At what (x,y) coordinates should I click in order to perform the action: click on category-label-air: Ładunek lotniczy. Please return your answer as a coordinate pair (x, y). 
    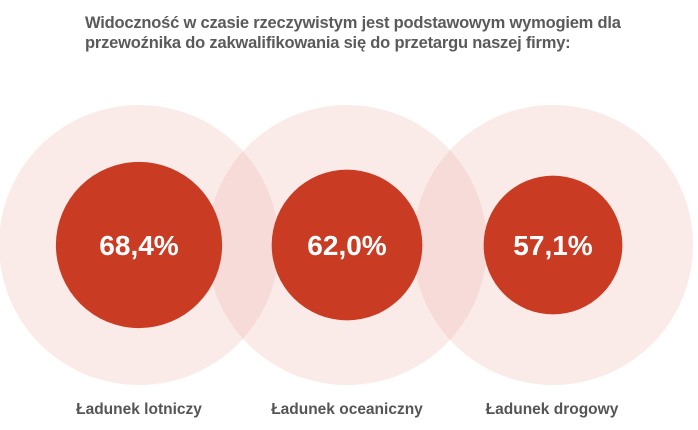
    Looking at the image, I should click on (139, 409).